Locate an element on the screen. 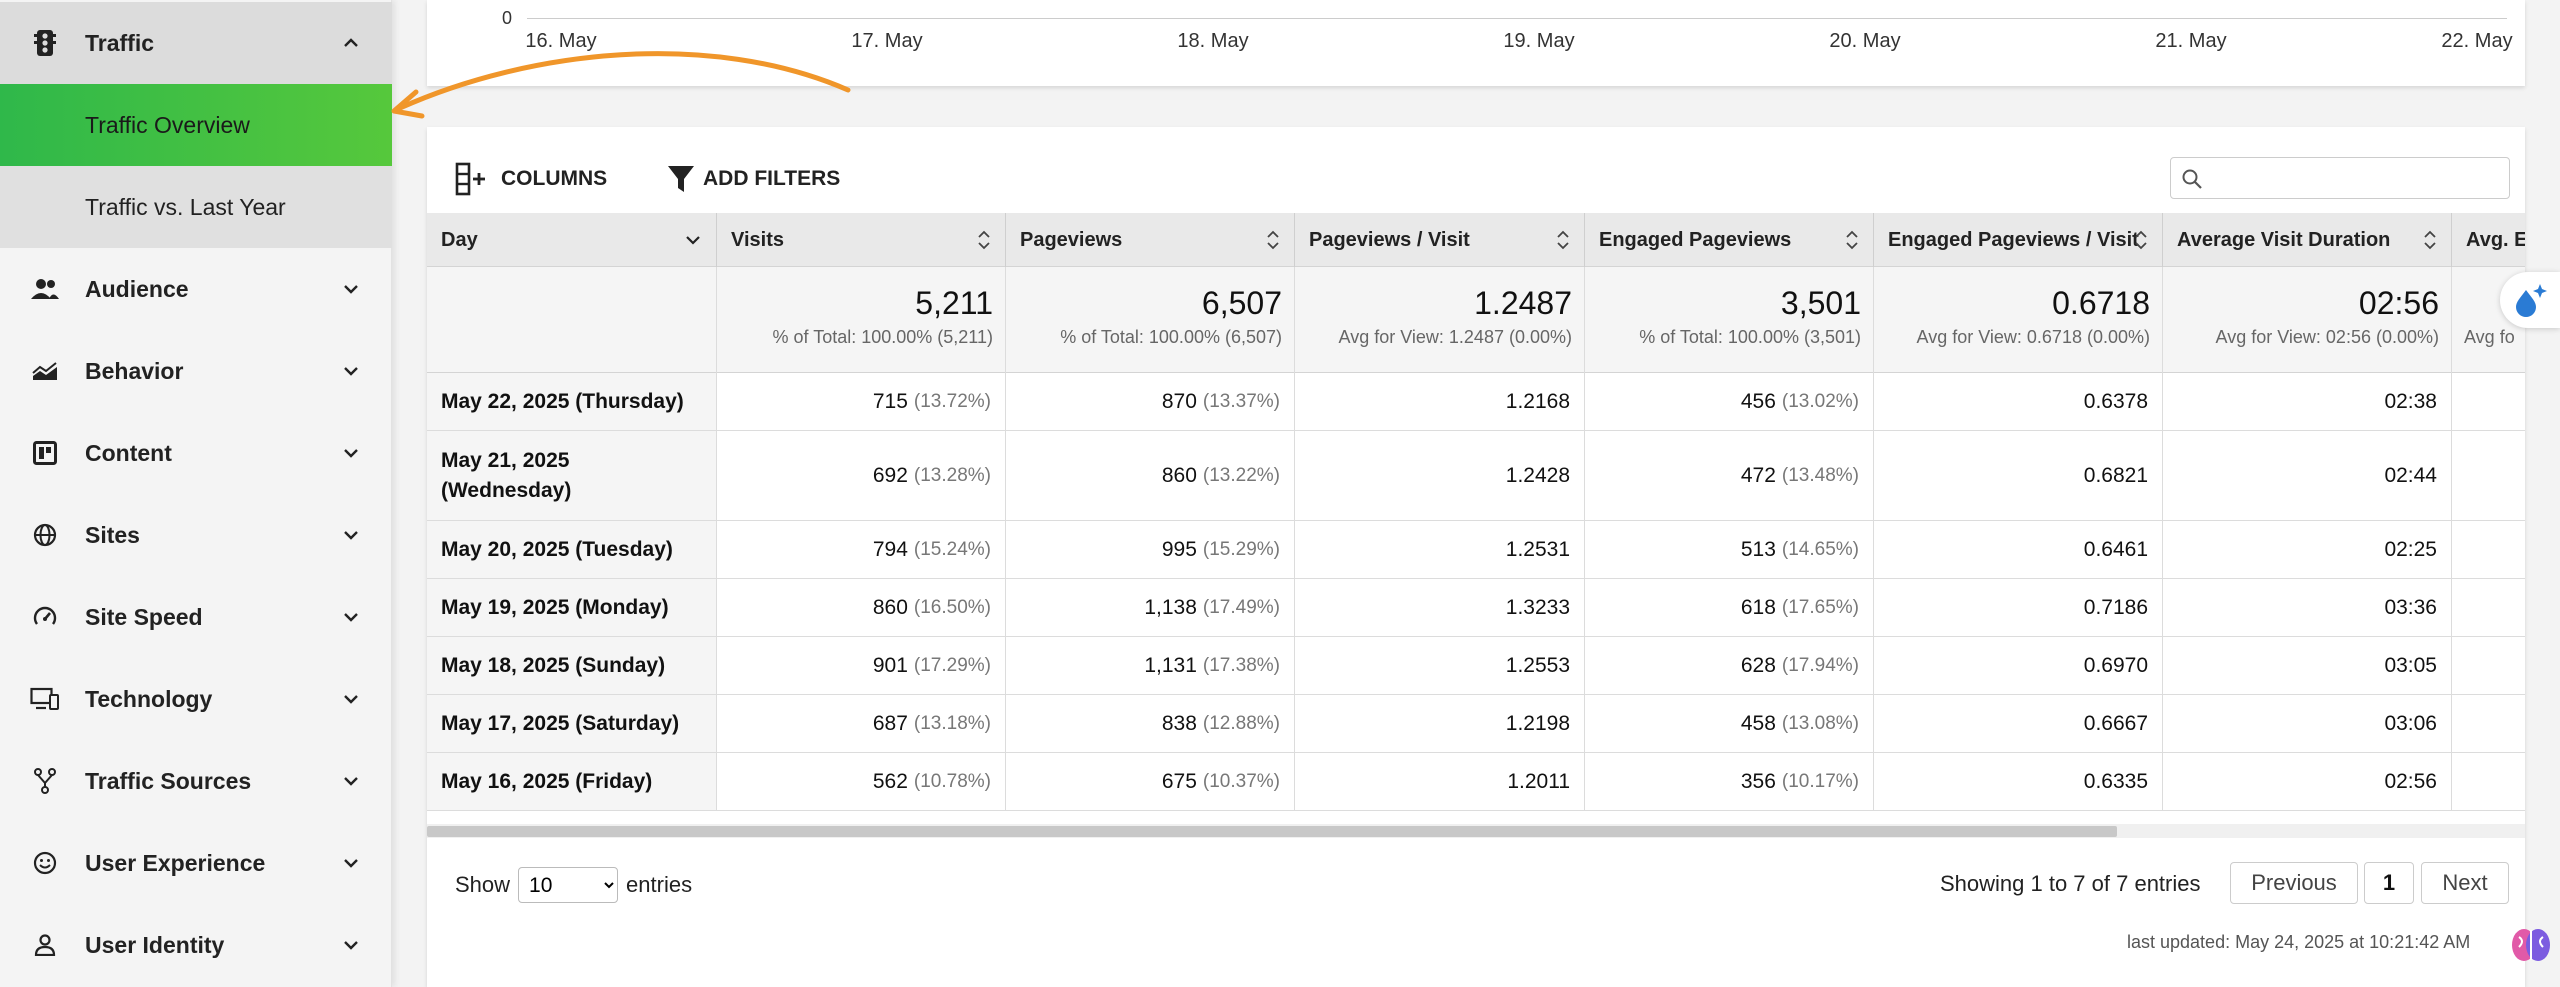  previous-button: Previous is located at coordinates (2294, 883).